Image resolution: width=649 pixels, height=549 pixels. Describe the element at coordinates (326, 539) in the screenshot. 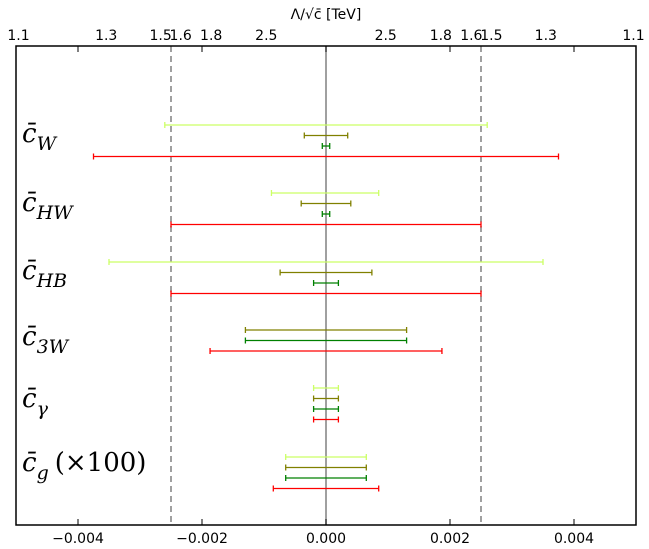

I see `bottom-tick-label: 0.000` at that location.